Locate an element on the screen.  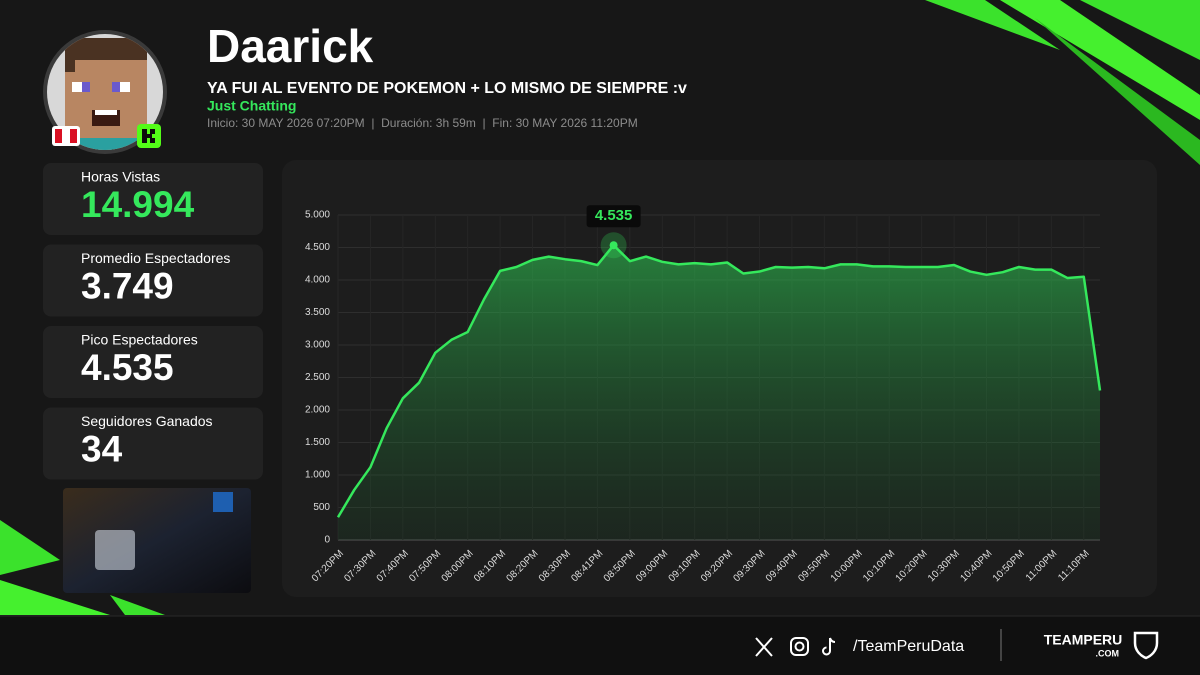
tiktok-icon is located at coordinates (829, 646).